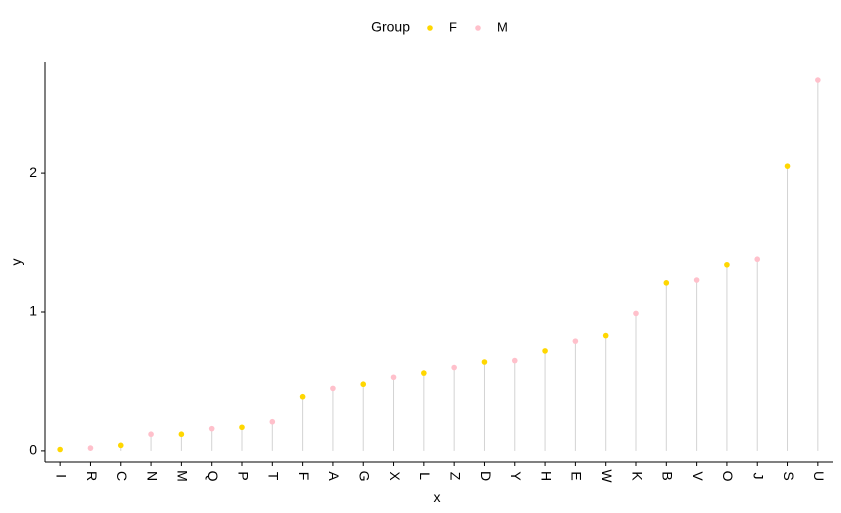 Image resolution: width=841 pixels, height=513 pixels. Describe the element at coordinates (439, 27) in the screenshot. I see `legend: Group F M` at that location.